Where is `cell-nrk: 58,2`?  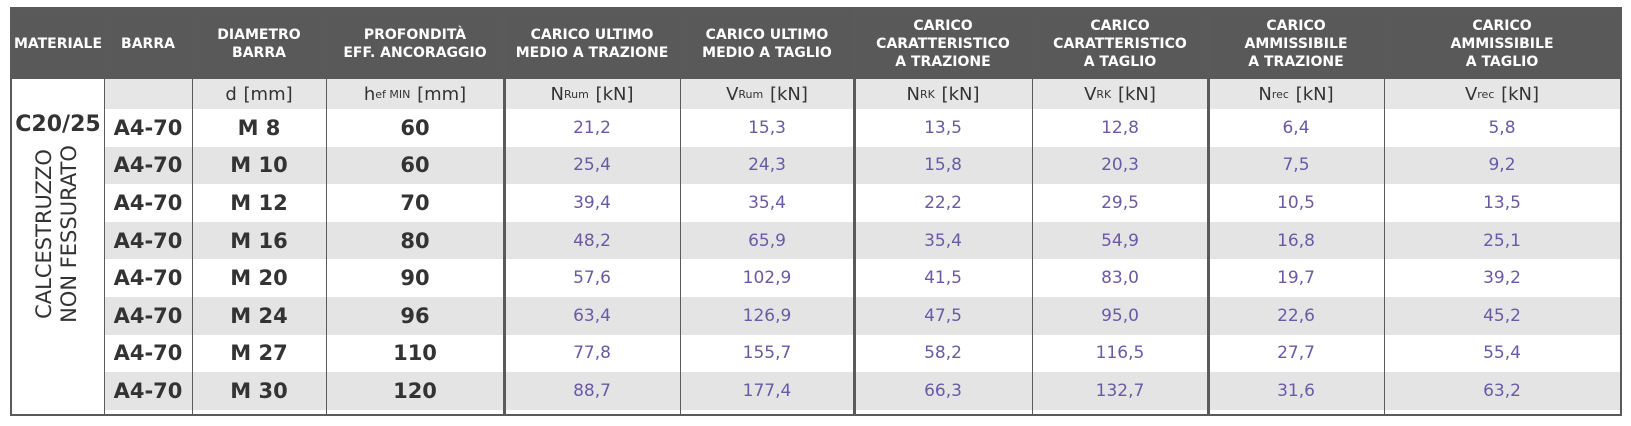
cell-nrk: 58,2 is located at coordinates (943, 353).